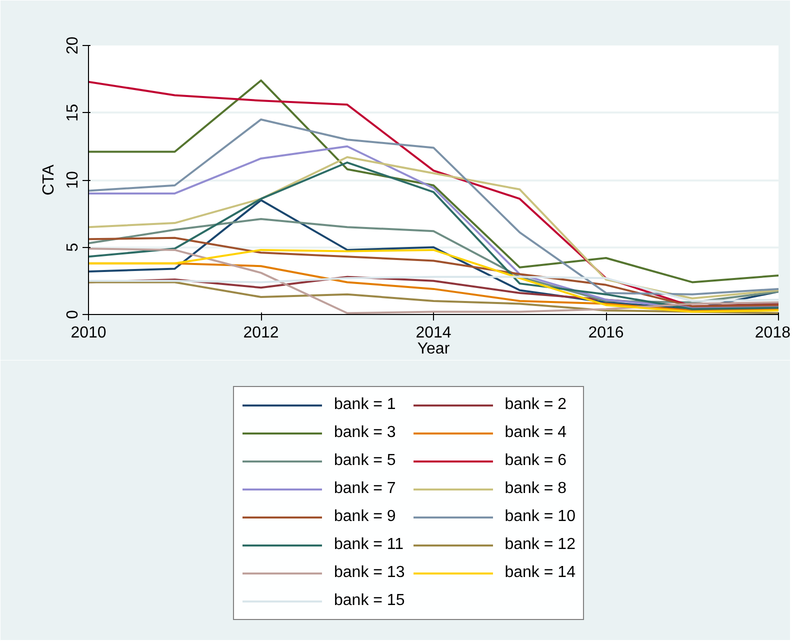 The image size is (793, 642). What do you see at coordinates (73, 314) in the screenshot?
I see `y-tick-label: 0` at bounding box center [73, 314].